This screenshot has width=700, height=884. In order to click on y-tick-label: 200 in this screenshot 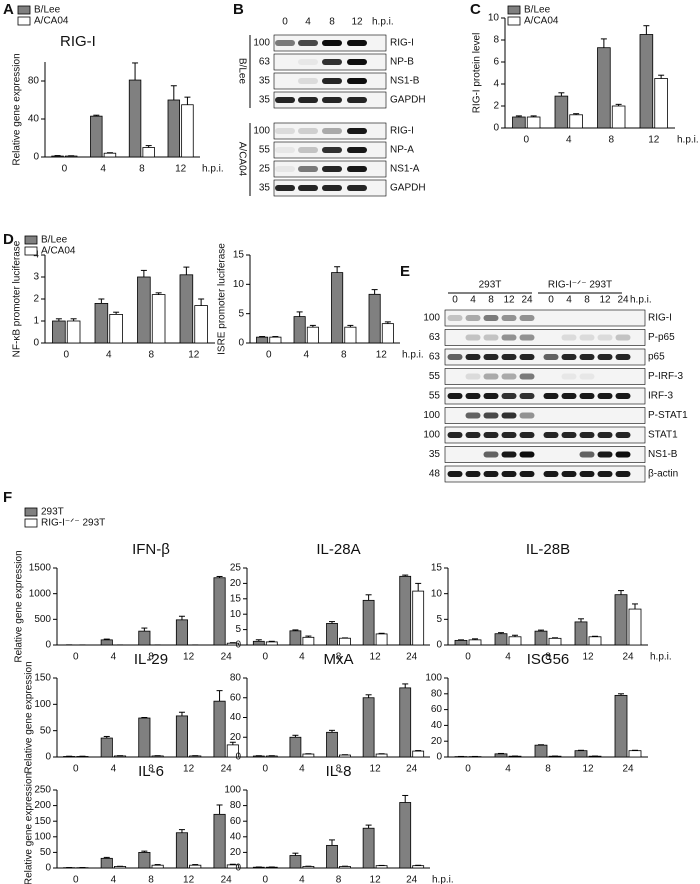, I will do `click(42, 805)`.